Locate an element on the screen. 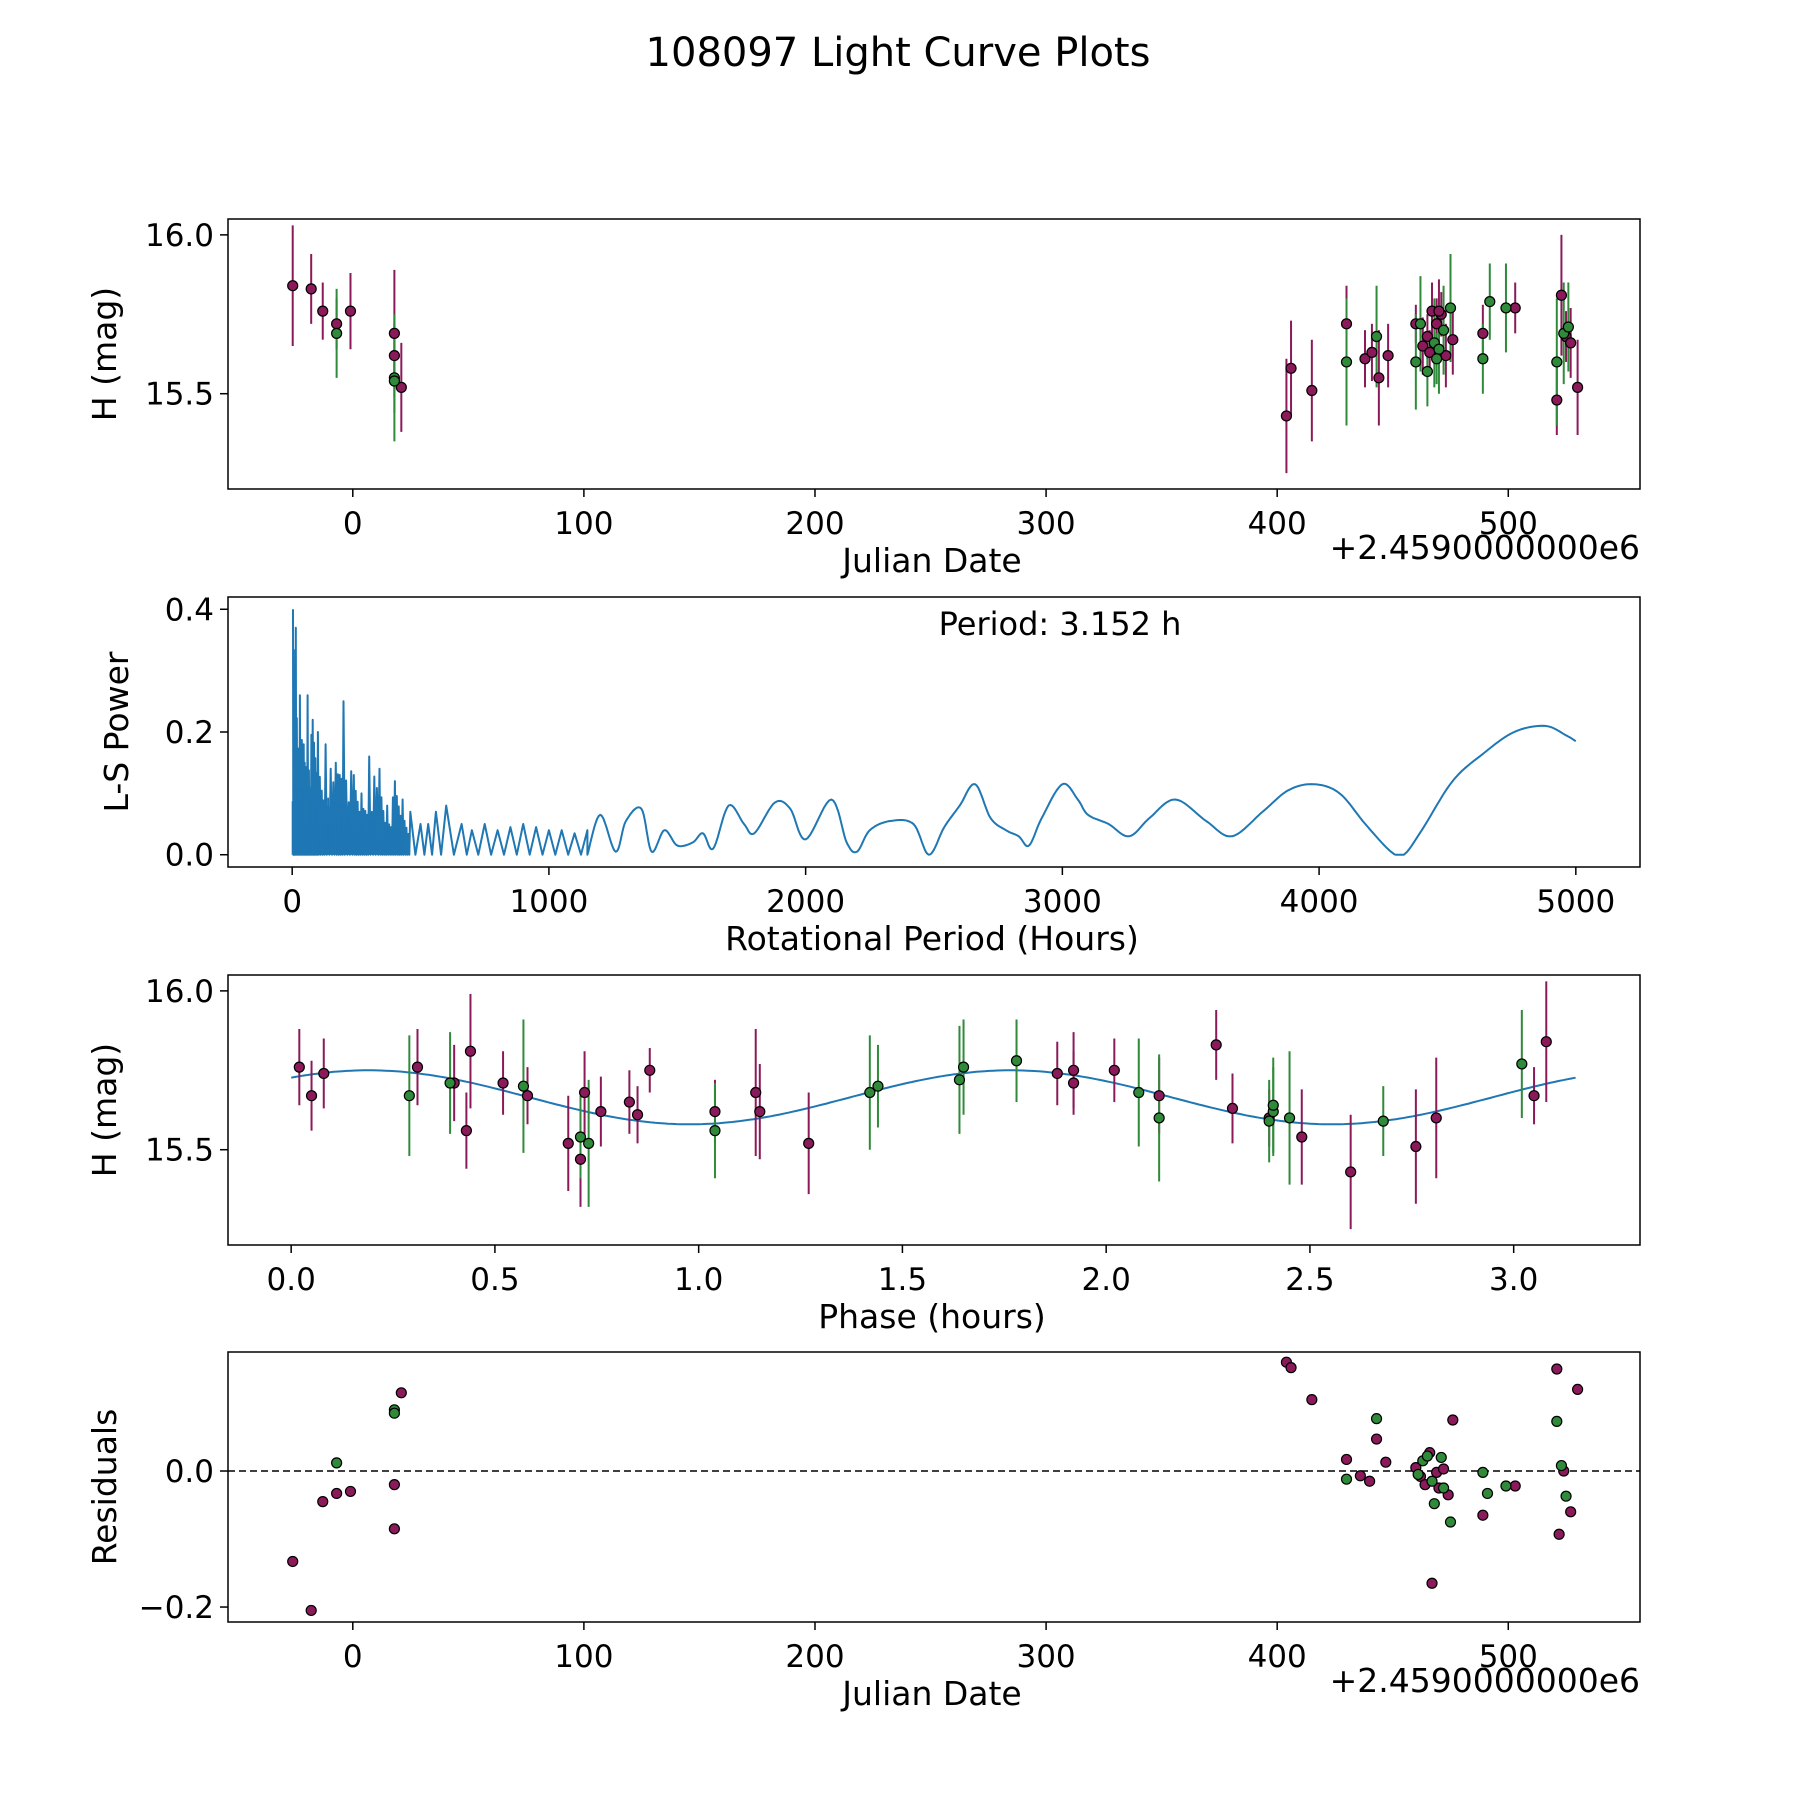 This screenshot has height=1800, width=1800. x-tick-label: 4000 is located at coordinates (1319, 902).